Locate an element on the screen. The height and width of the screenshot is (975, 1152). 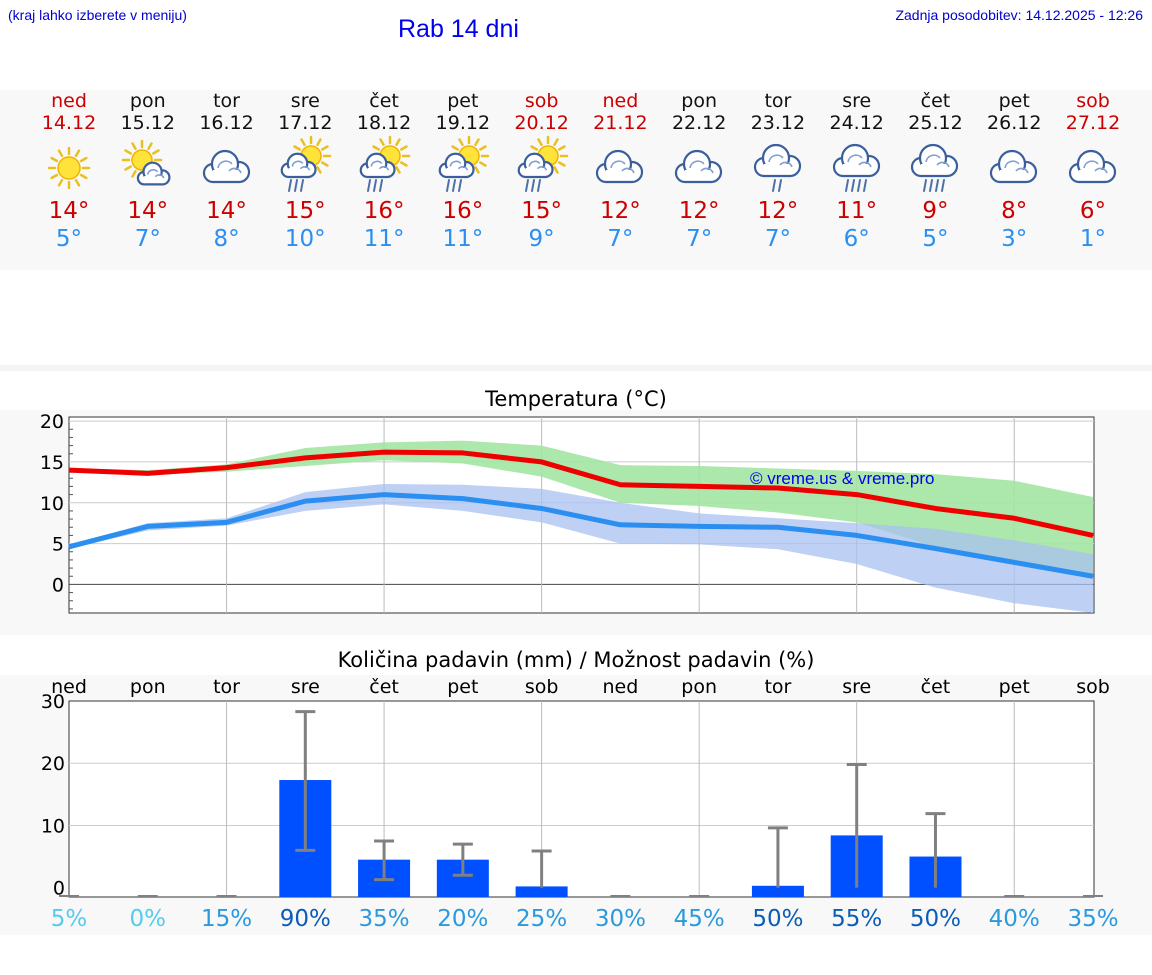
max-temperature: 12° is located at coordinates (620, 211).